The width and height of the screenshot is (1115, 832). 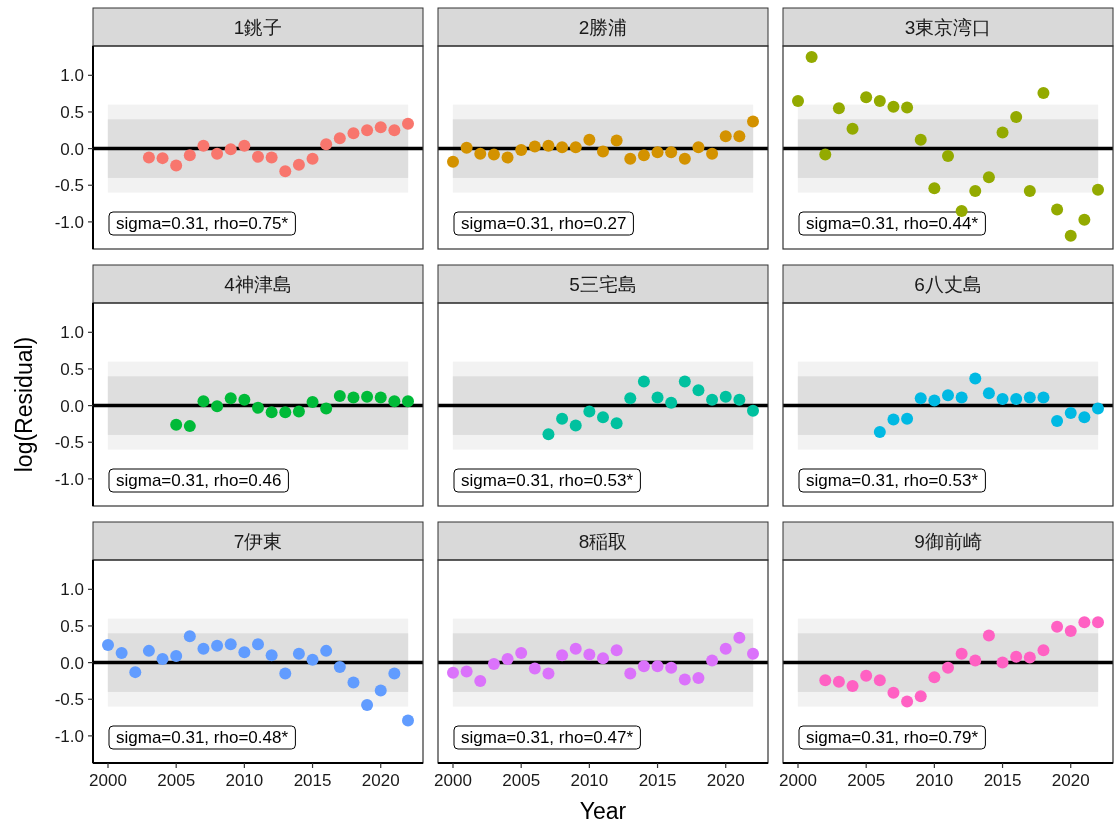 What do you see at coordinates (603, 27) in the screenshot?
I see `chart-title: 2勝浦` at bounding box center [603, 27].